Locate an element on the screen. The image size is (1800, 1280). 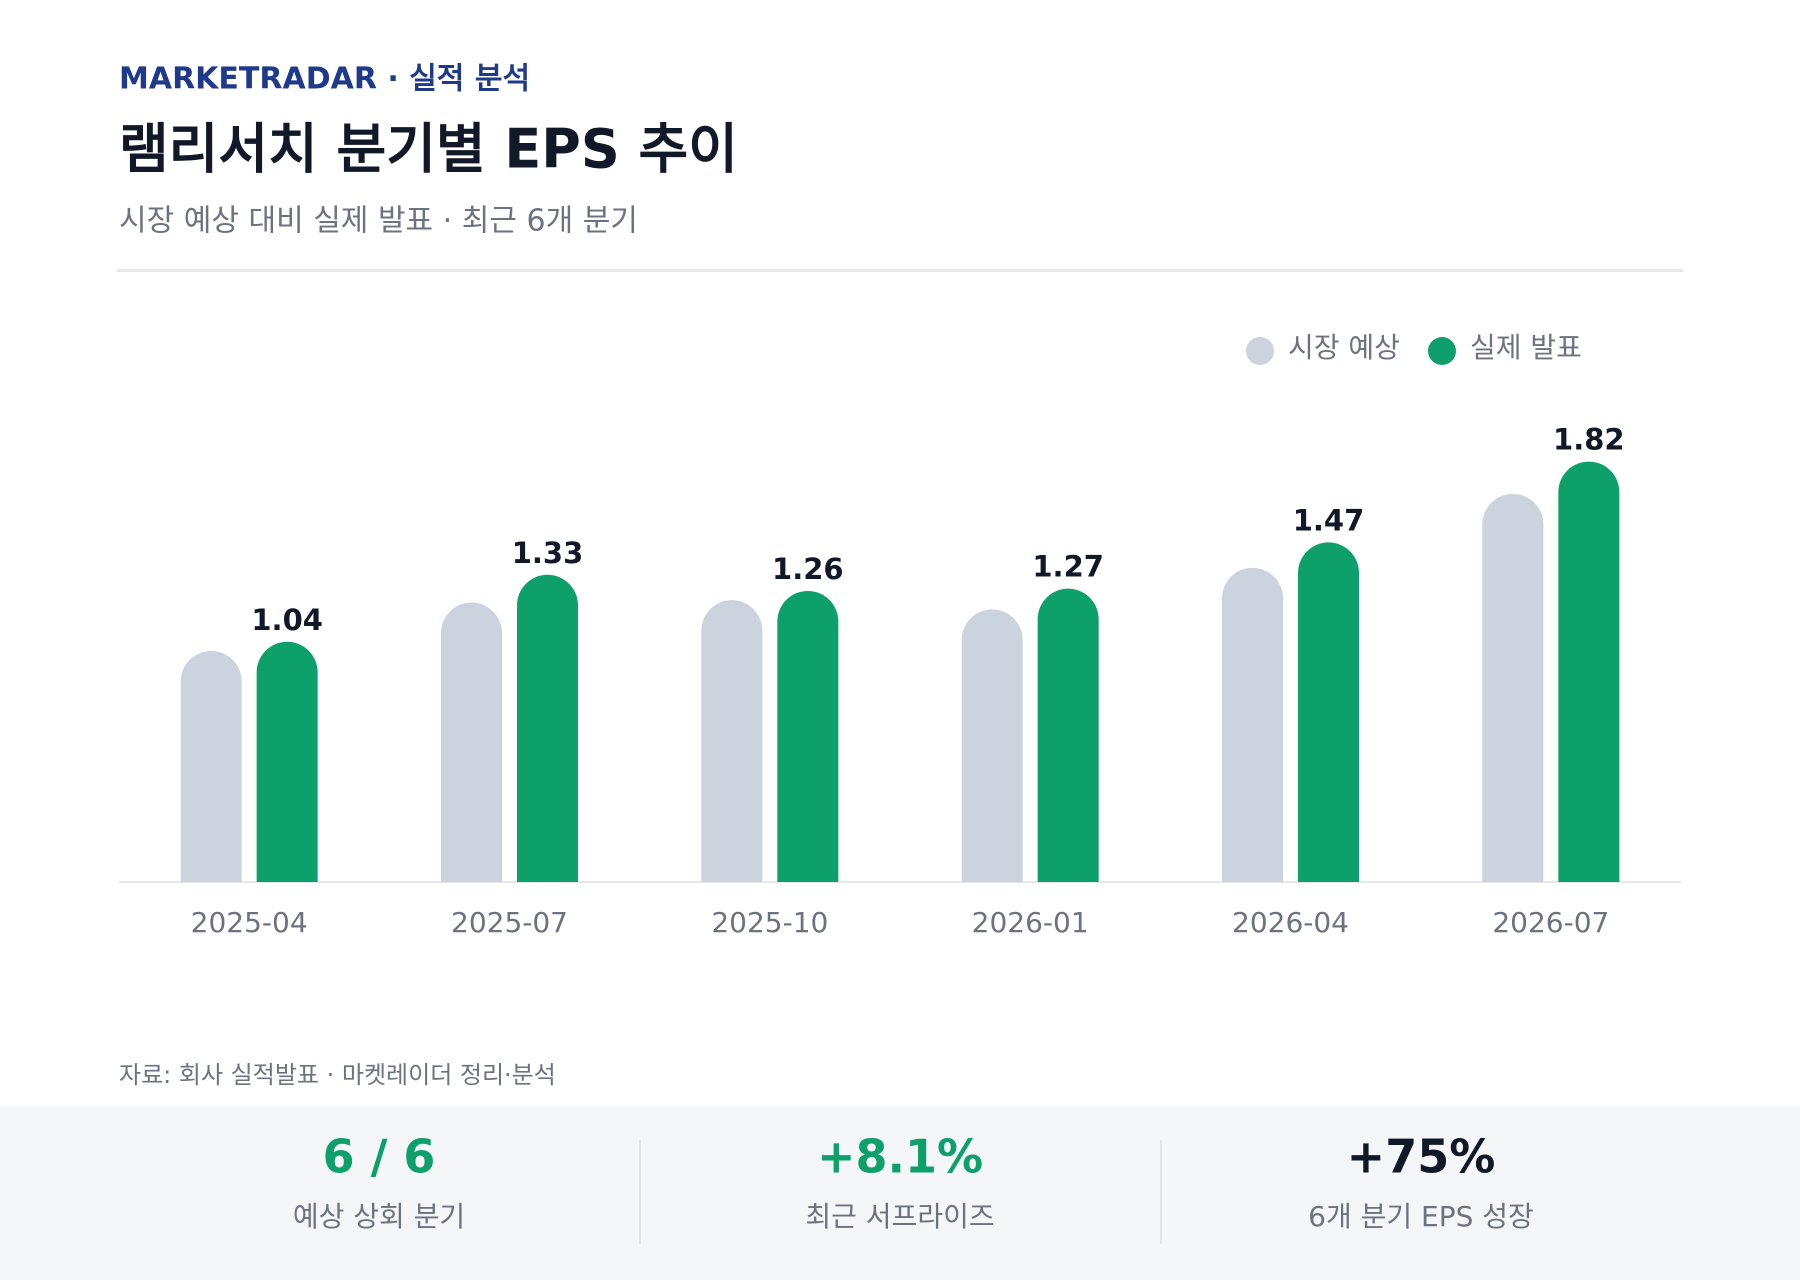
divider is located at coordinates (900, 270).